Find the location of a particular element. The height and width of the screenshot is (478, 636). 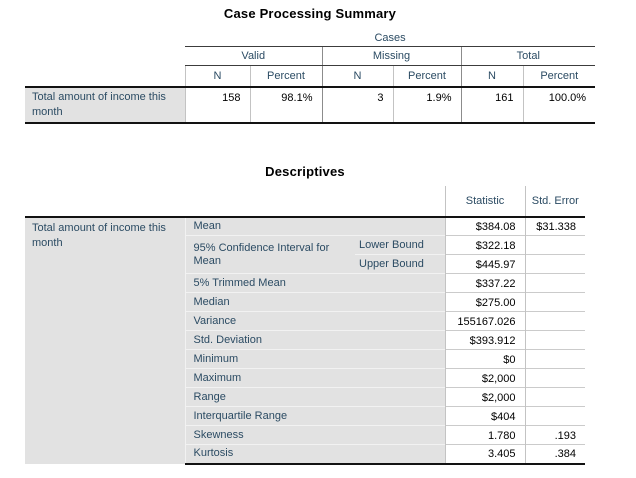

cell-total-n: 161 is located at coordinates (491, 105).